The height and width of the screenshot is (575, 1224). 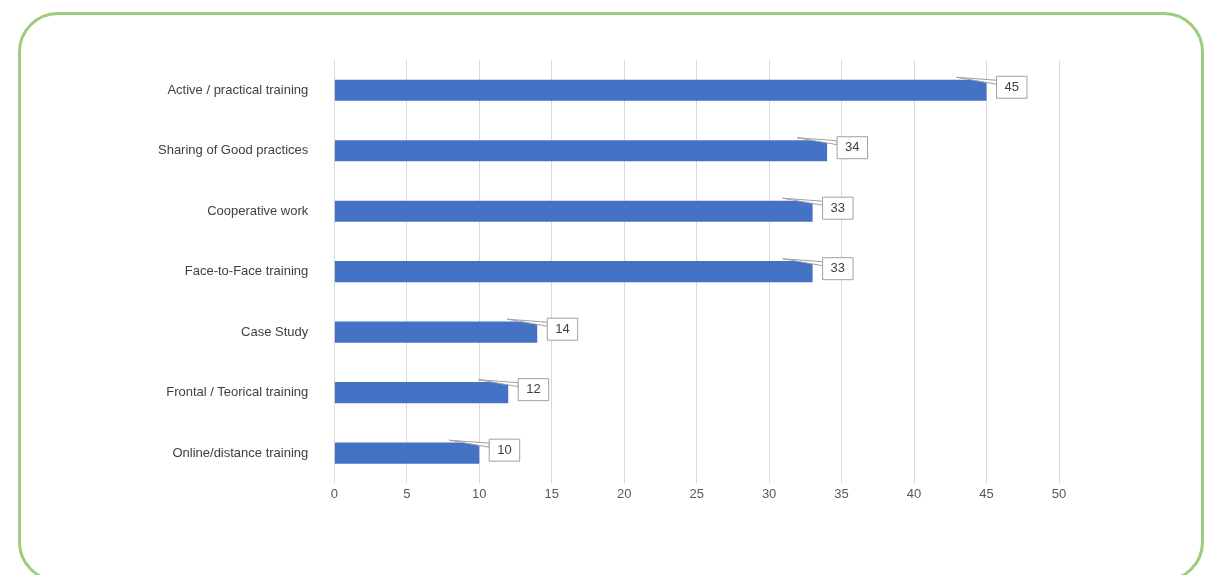 What do you see at coordinates (1011, 86) in the screenshot?
I see `data-label: 45` at bounding box center [1011, 86].